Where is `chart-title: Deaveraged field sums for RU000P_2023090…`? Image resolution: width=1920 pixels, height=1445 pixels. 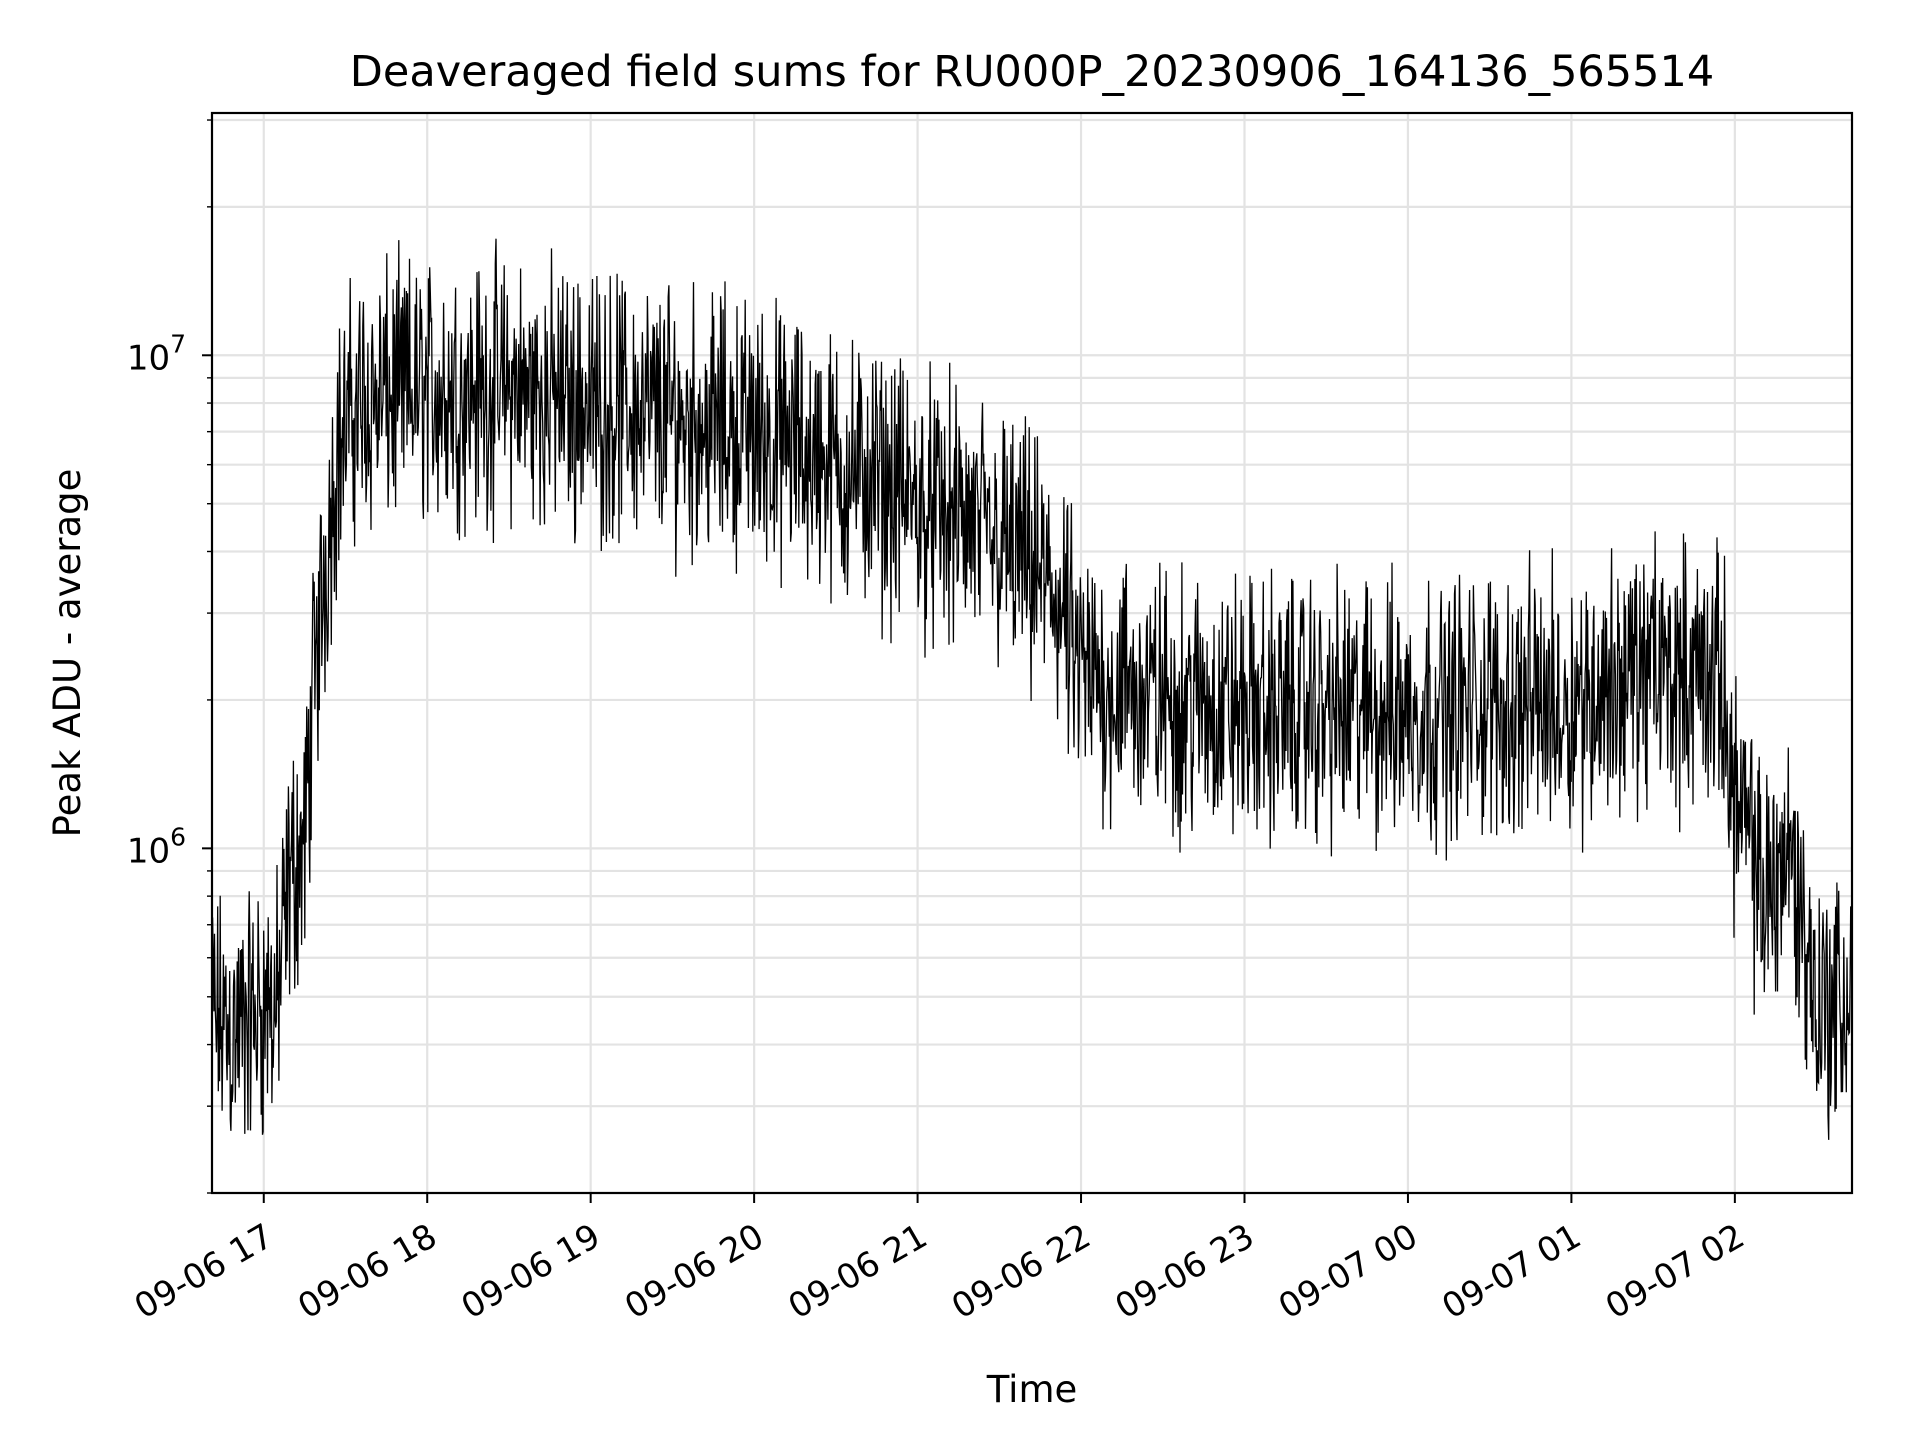 chart-title: Deaveraged field sums for RU000P_2023090… is located at coordinates (1032, 72).